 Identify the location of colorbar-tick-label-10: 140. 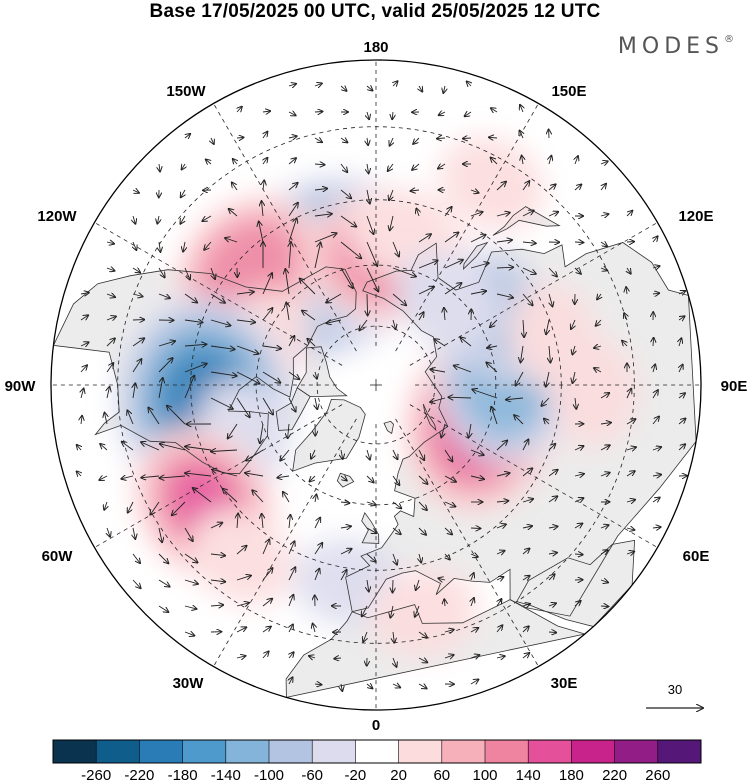
(528, 775).